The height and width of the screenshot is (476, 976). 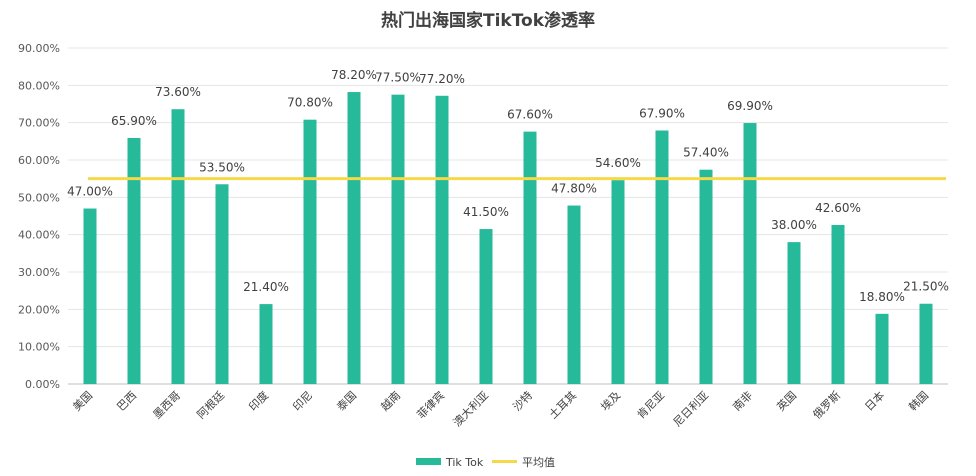 I want to click on y-tick-label: 70.00%, so click(x=39, y=123).